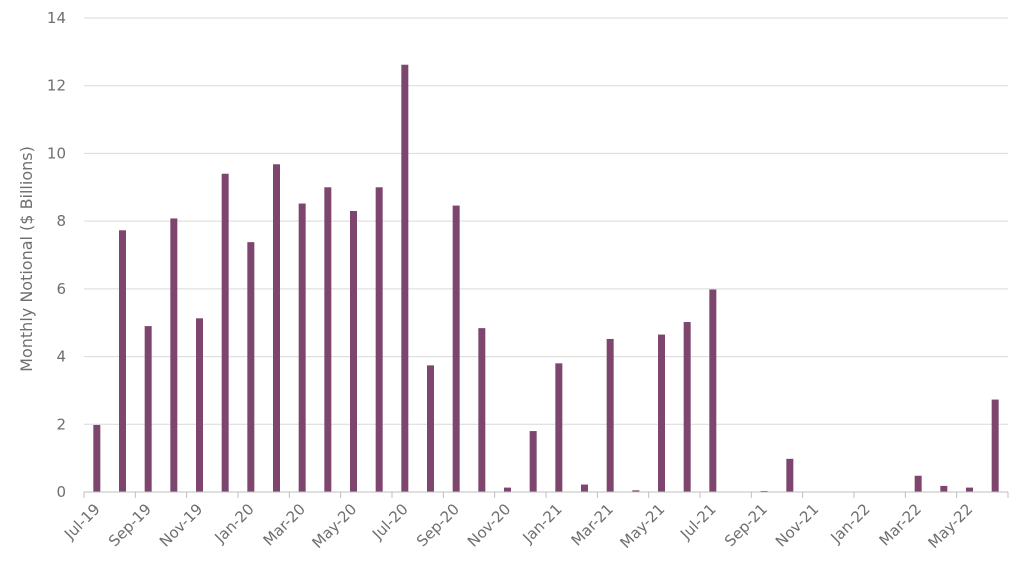 This screenshot has width=1024, height=576. What do you see at coordinates (56, 18) in the screenshot?
I see `y-tick-label: 14` at bounding box center [56, 18].